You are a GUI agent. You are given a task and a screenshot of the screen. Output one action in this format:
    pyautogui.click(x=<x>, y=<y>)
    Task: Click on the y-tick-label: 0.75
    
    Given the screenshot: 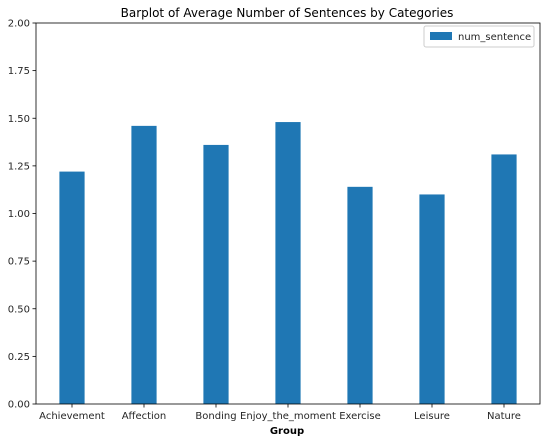 What is the action you would take?
    pyautogui.click(x=19, y=262)
    